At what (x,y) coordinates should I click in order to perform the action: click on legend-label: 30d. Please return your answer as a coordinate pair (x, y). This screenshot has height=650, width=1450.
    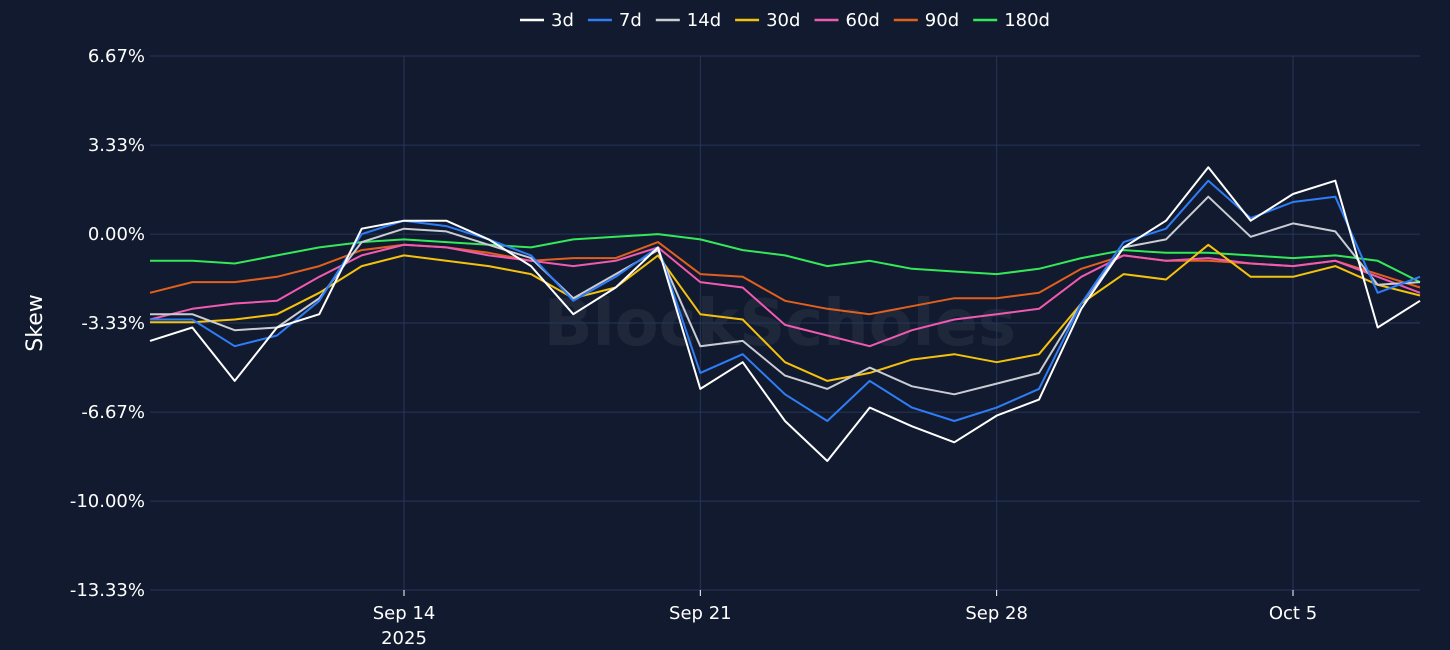
    Looking at the image, I should click on (783, 20).